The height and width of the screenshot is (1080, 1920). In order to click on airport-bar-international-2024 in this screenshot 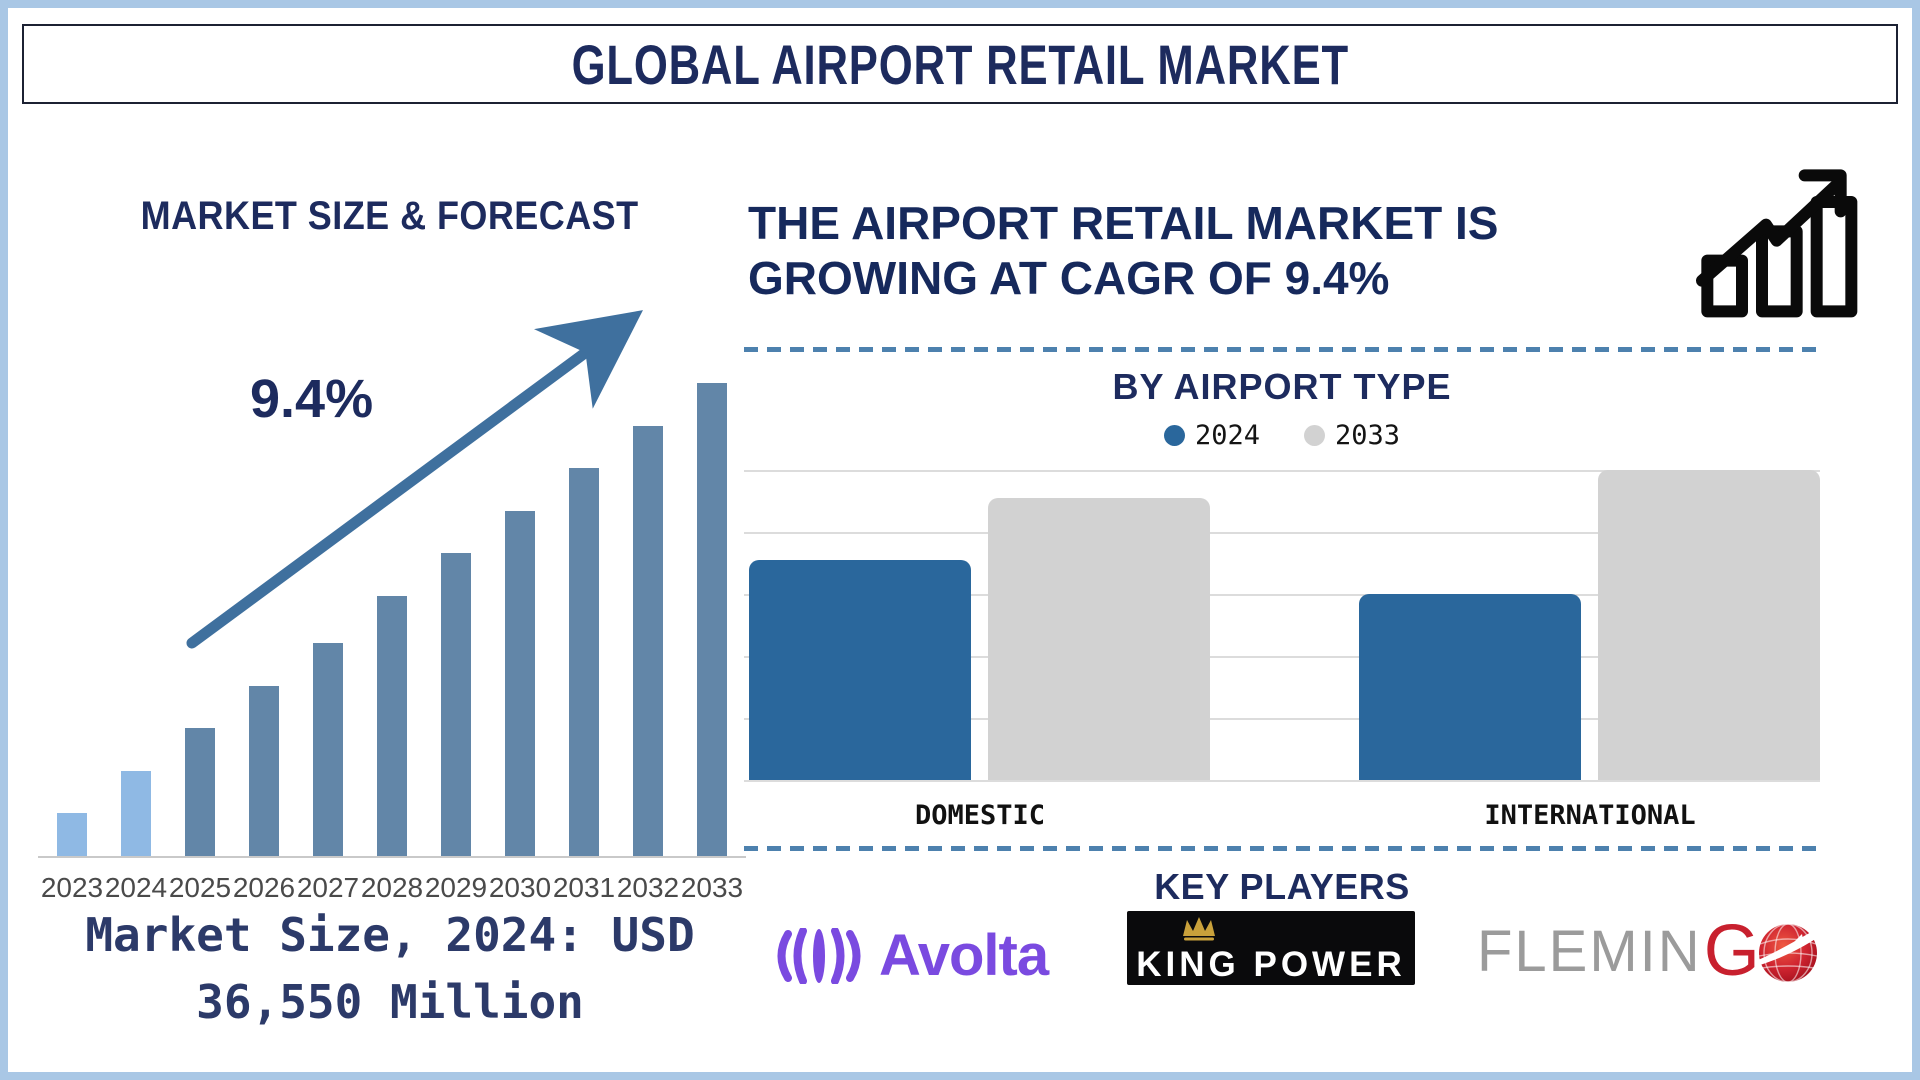, I will do `click(1470, 687)`.